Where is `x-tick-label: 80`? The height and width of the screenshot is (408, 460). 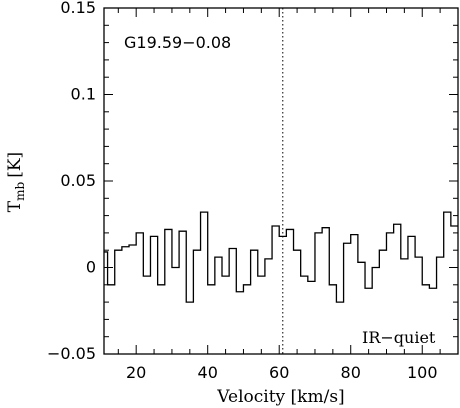 x-tick-label: 80 is located at coordinates (351, 372).